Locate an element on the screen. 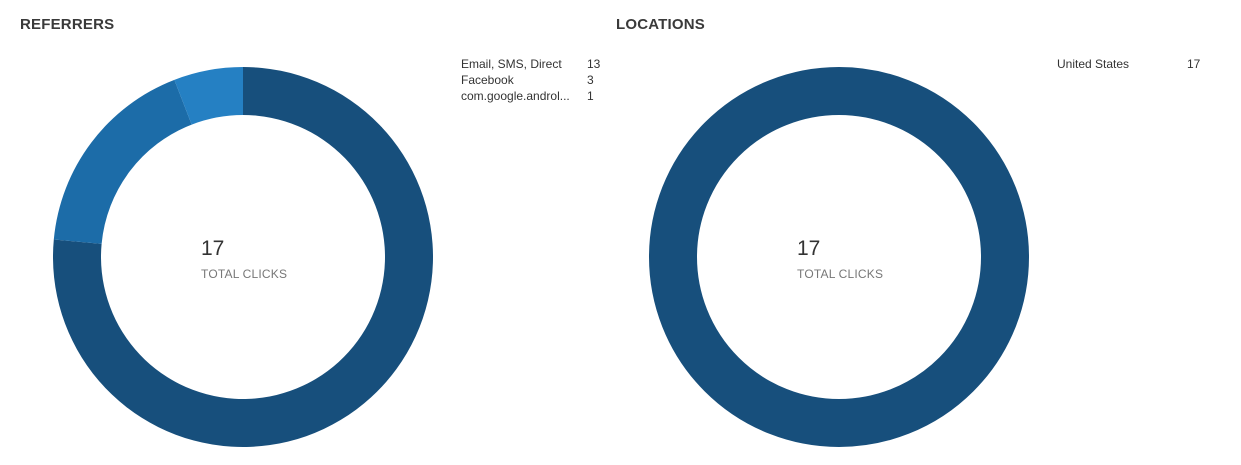  locations-total-label: TOTAL CLICKS is located at coordinates (840, 274).